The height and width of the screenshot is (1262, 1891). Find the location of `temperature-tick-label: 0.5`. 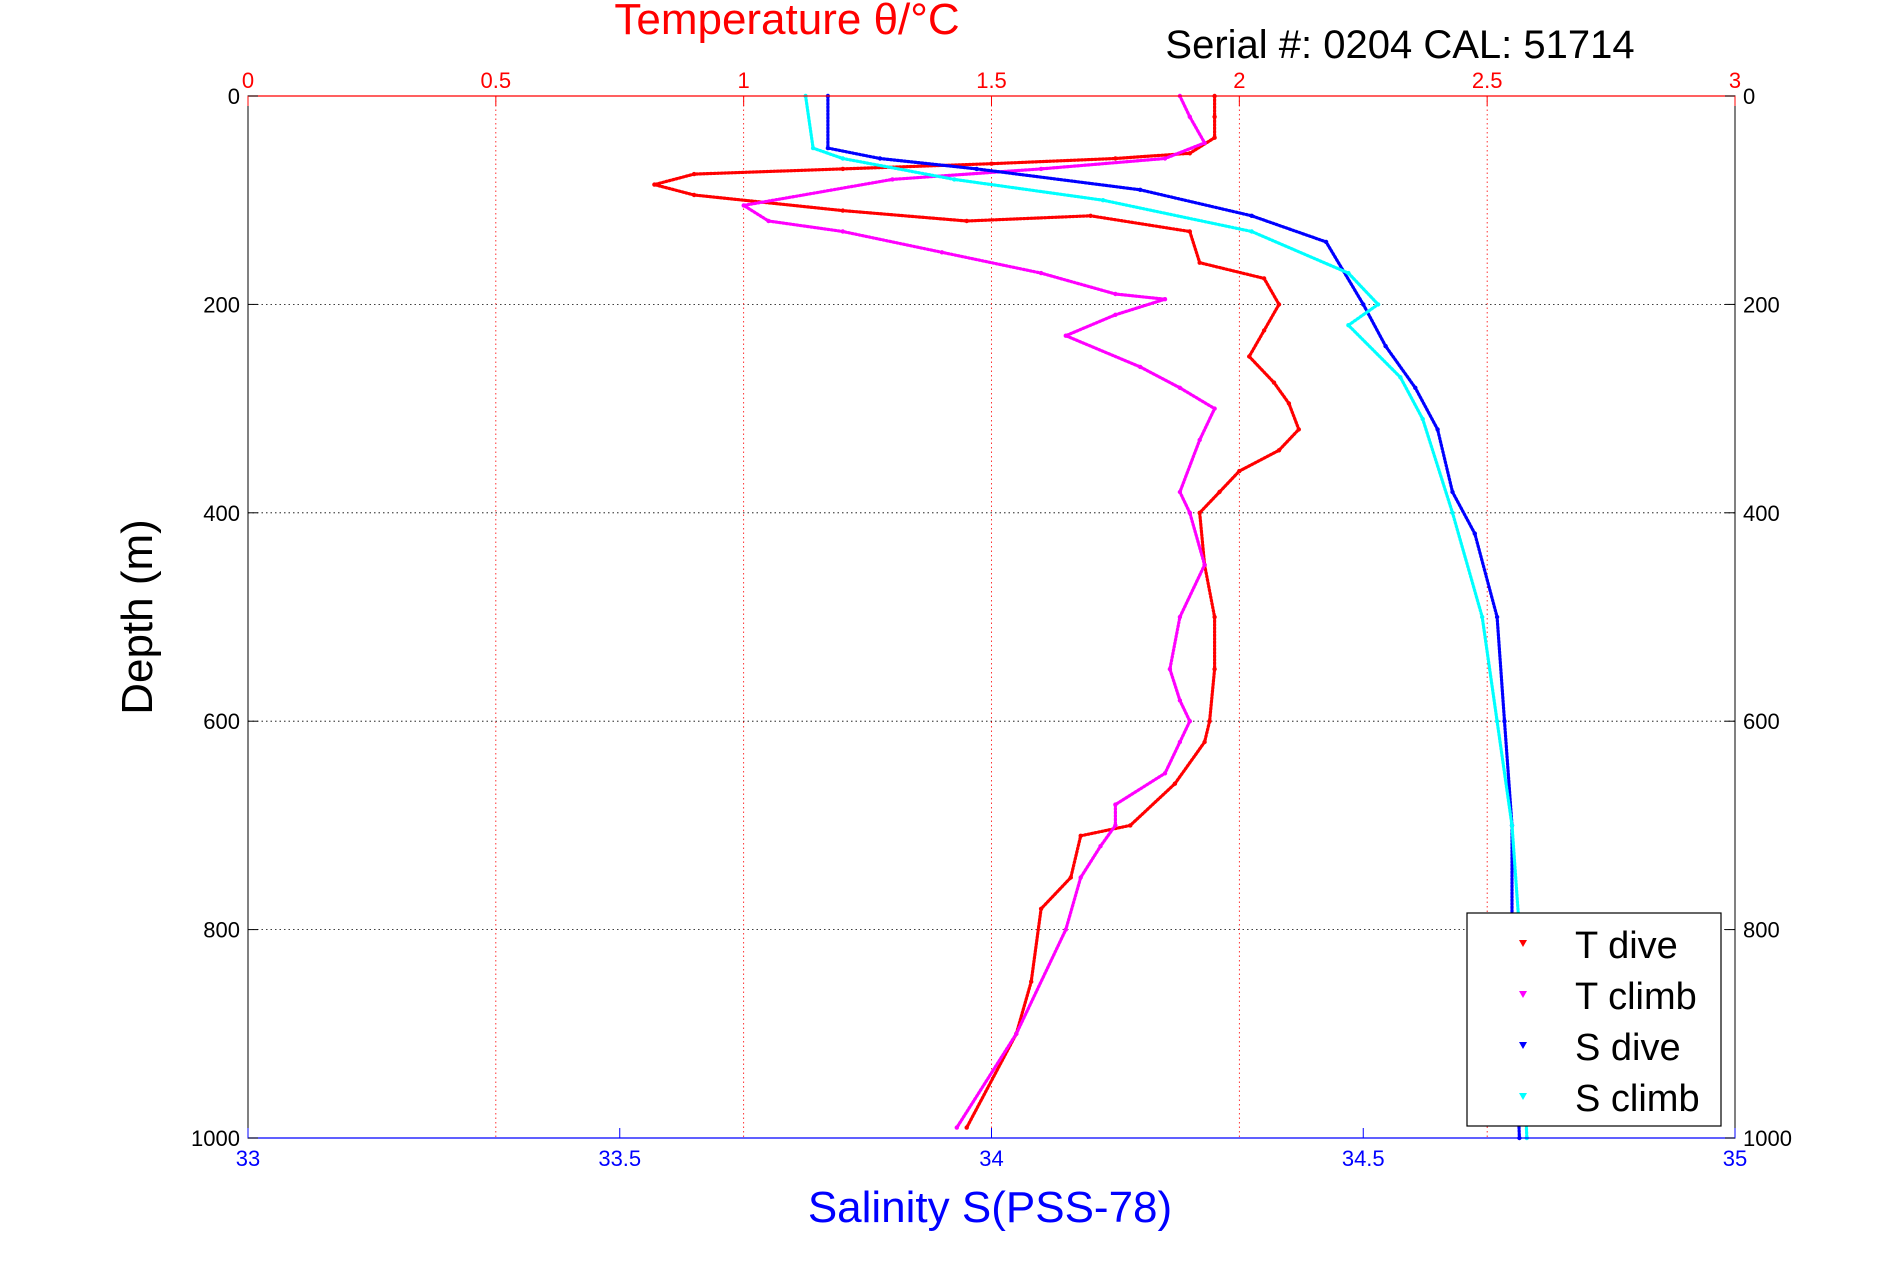

temperature-tick-label: 0.5 is located at coordinates (496, 80).